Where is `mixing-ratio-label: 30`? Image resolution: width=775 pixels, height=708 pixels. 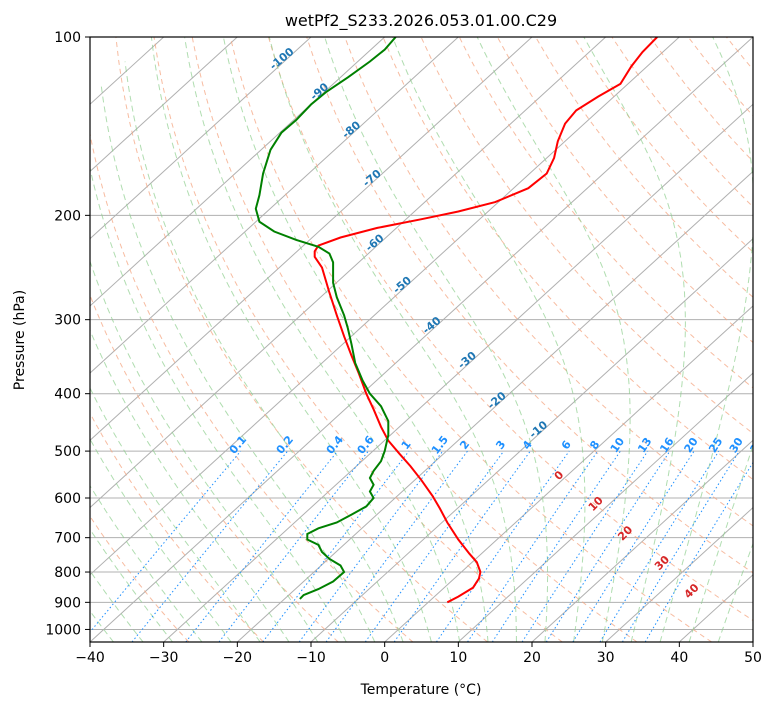
mixing-ratio-label: 30 is located at coordinates (736, 445).